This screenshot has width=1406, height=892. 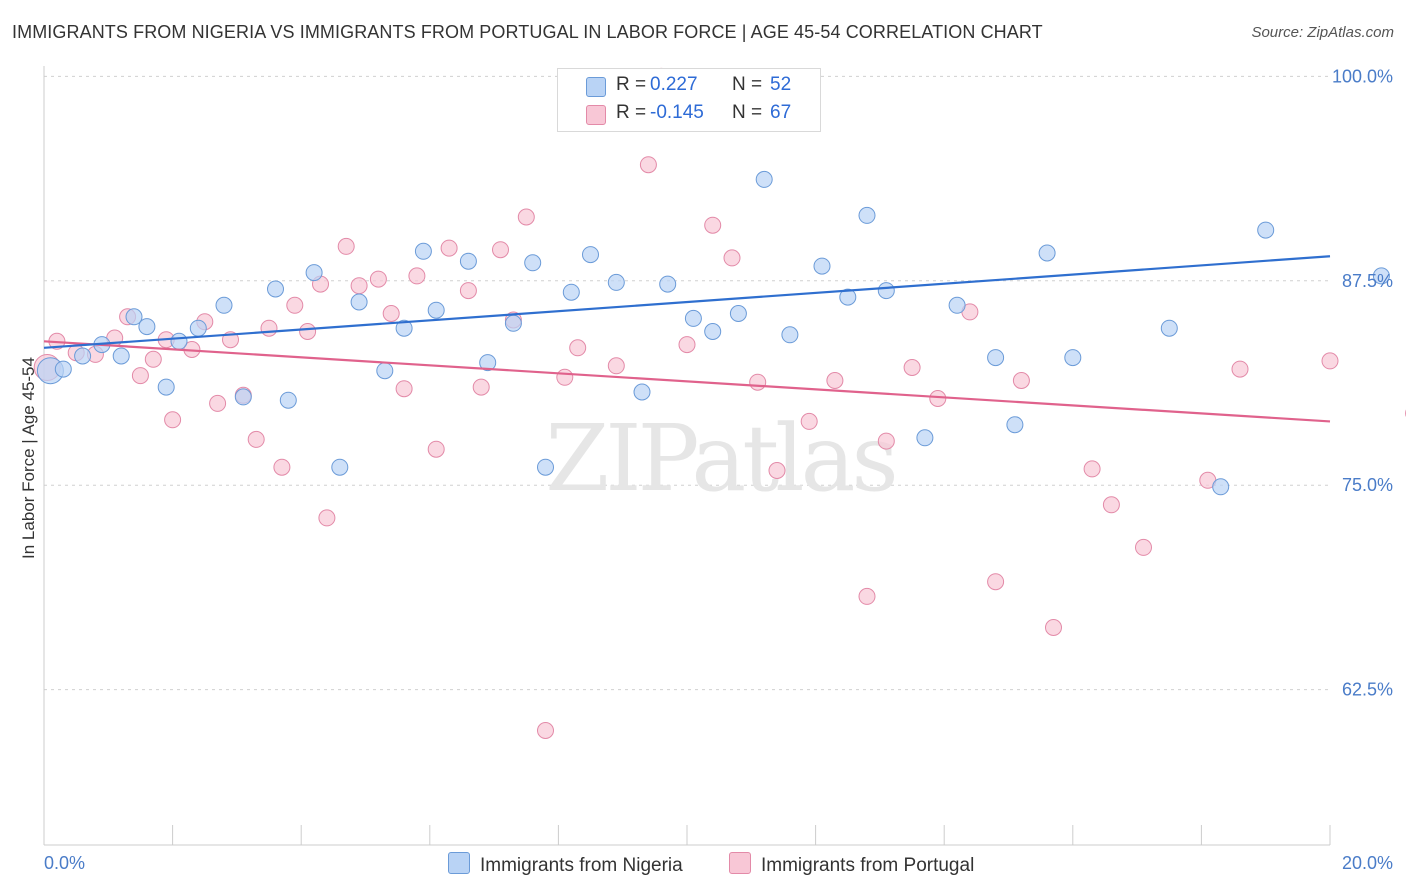 What do you see at coordinates (1362, 76) in the screenshot?
I see `y-tick-label-0: 100.0%` at bounding box center [1362, 76].